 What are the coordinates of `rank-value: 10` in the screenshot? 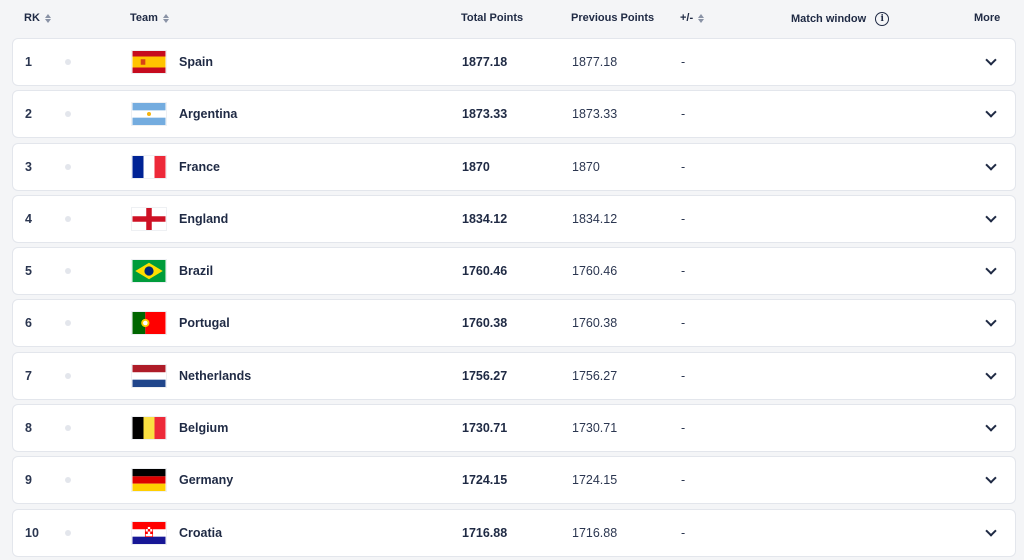 It's located at (32, 532).